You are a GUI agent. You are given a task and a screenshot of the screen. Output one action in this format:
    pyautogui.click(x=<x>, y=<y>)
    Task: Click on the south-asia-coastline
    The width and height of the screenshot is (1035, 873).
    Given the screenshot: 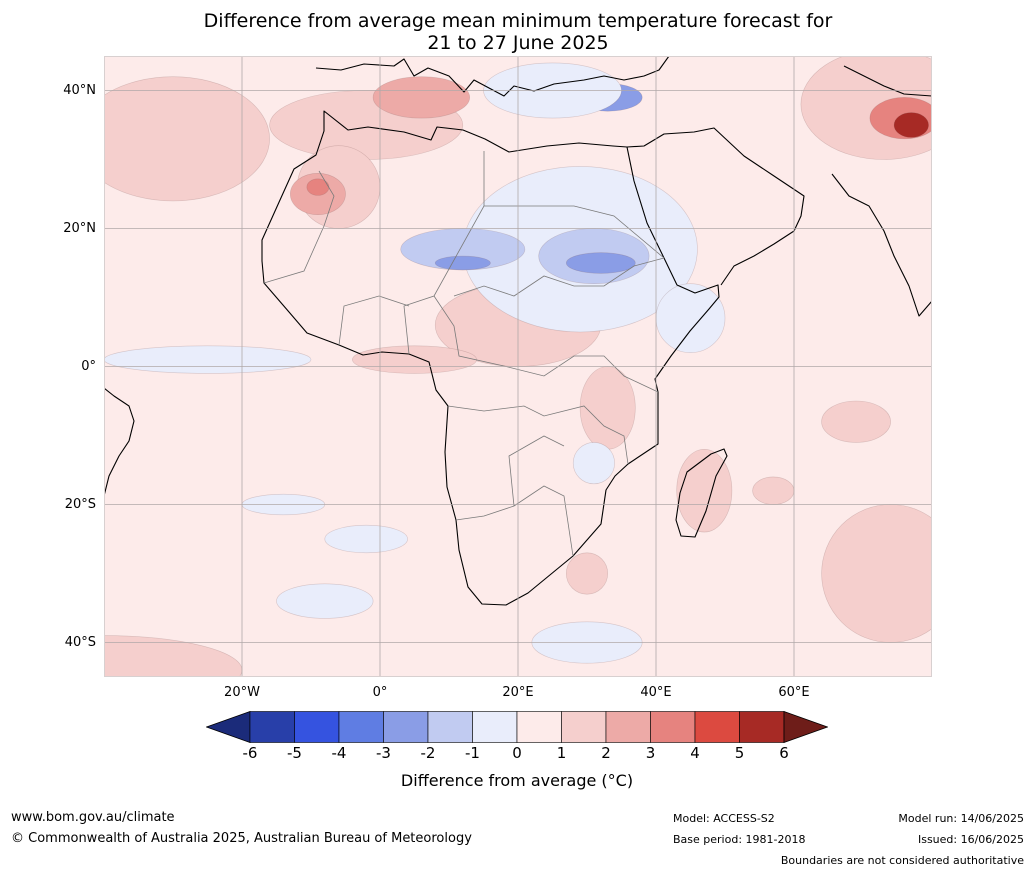 What is the action you would take?
    pyautogui.click(x=887, y=81)
    